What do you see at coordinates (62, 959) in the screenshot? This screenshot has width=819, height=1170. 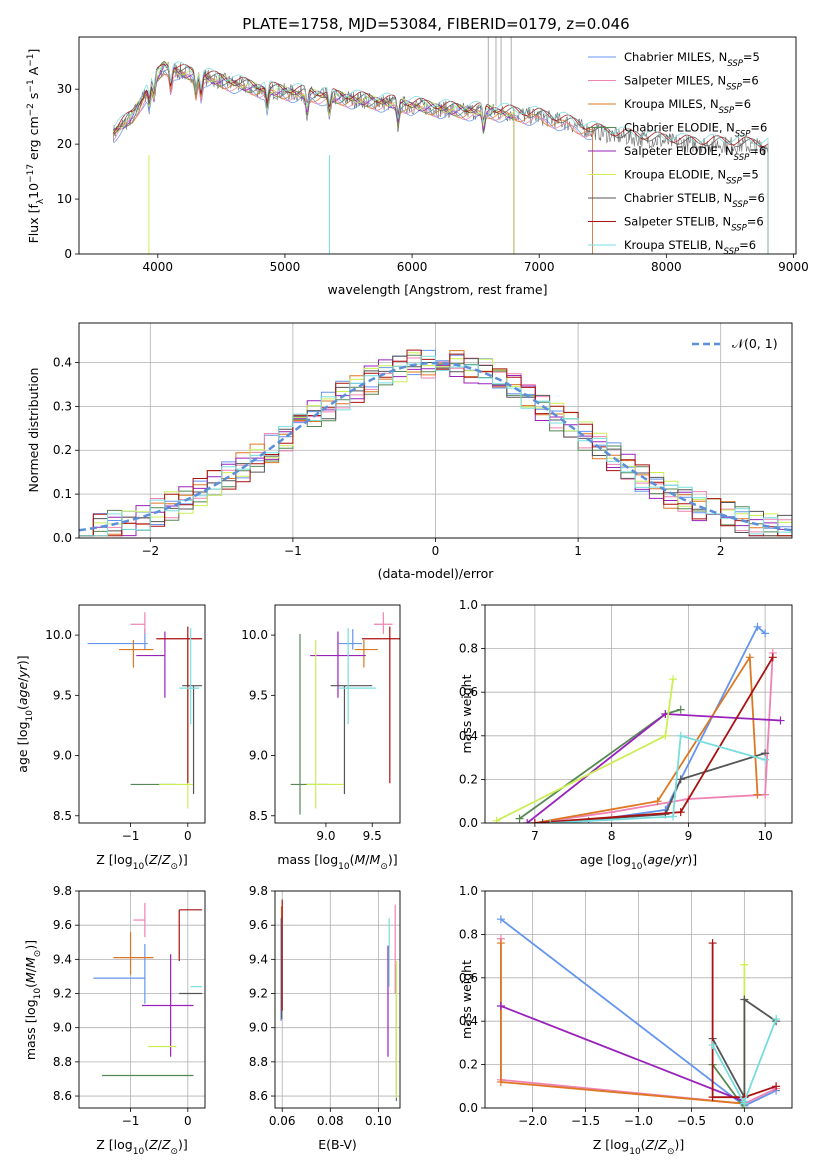 I see `y-tick-label: 9.4` at bounding box center [62, 959].